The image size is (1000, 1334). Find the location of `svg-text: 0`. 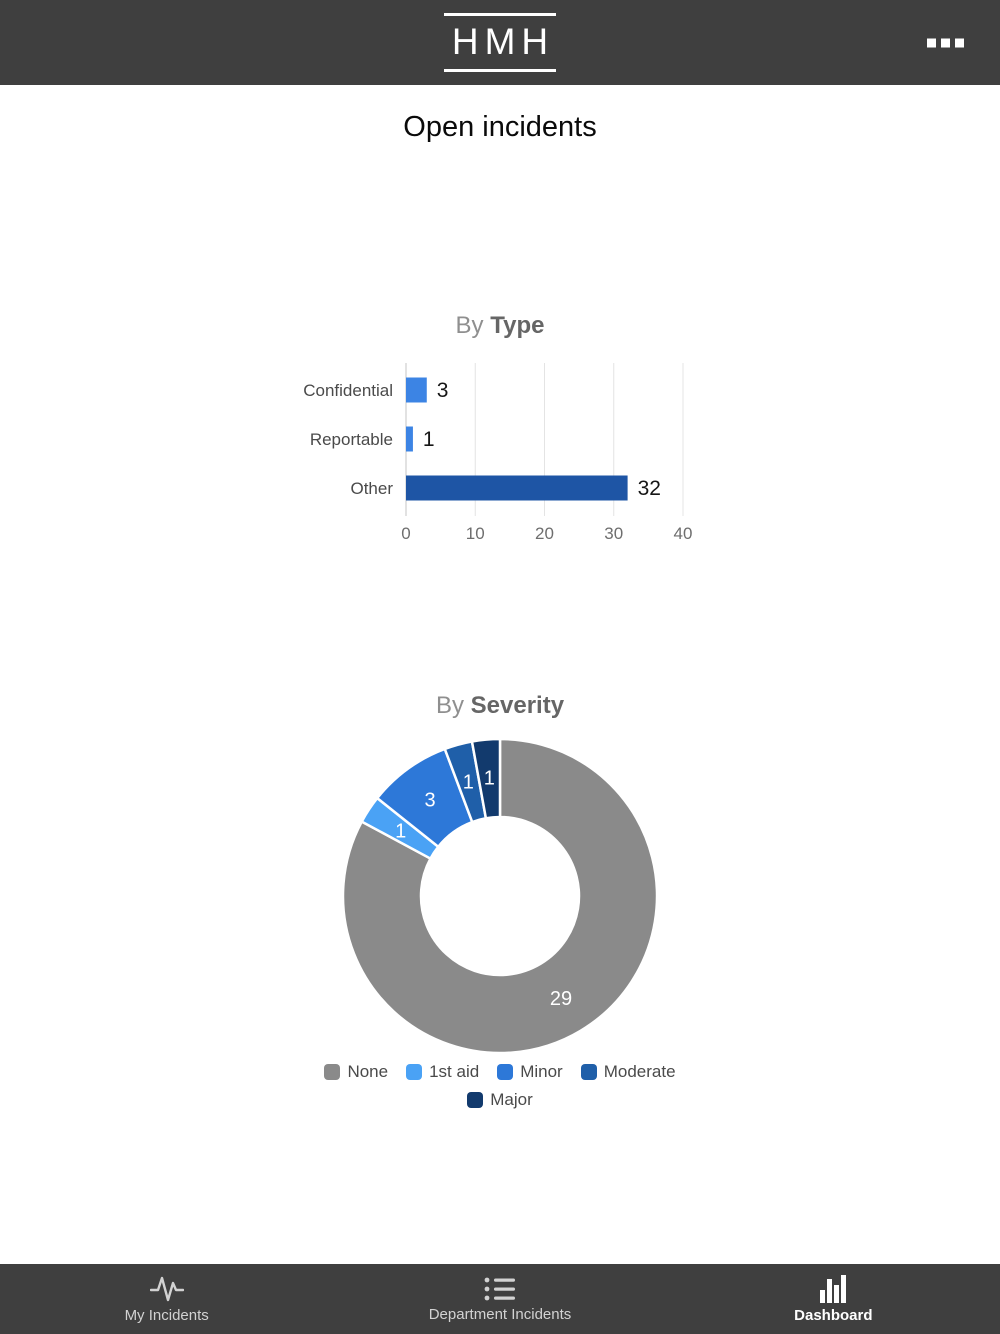

svg-text: 0 is located at coordinates (405, 533).